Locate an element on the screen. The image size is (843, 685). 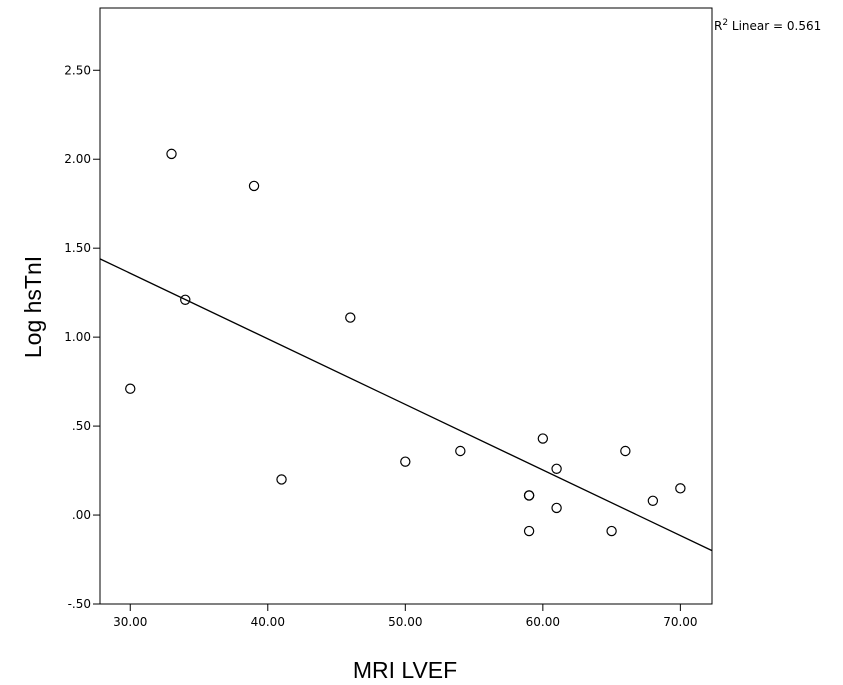
x-axis-ticks: 30.00 40.00 50.00 60.00 70.00 is located at coordinates (405, 616).